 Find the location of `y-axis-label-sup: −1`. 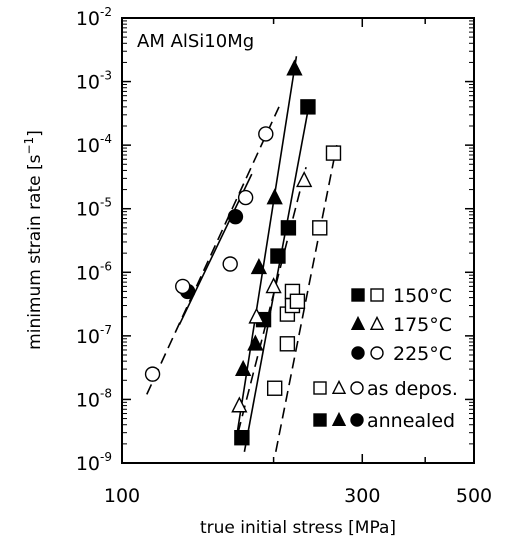

y-axis-label-sup: −1 is located at coordinates (29, 146).